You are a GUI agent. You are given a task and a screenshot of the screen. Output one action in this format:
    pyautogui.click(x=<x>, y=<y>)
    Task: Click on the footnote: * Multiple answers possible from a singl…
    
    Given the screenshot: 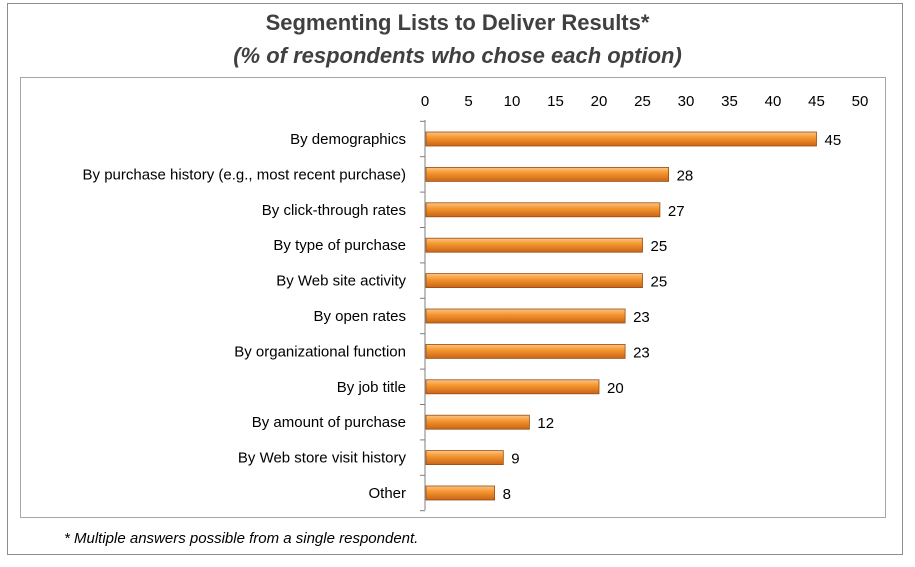 What is the action you would take?
    pyautogui.click(x=241, y=538)
    